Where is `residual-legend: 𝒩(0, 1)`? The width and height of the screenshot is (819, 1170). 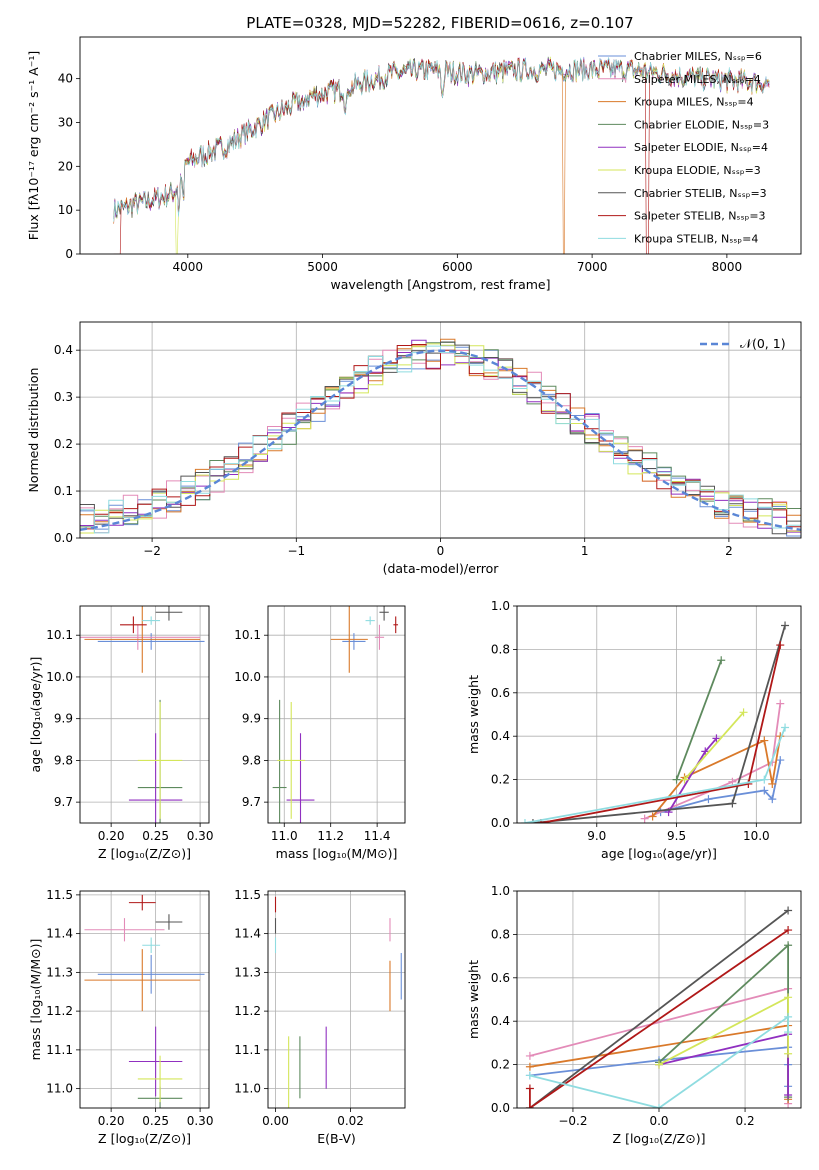 residual-legend: 𝒩(0, 1) is located at coordinates (743, 343).